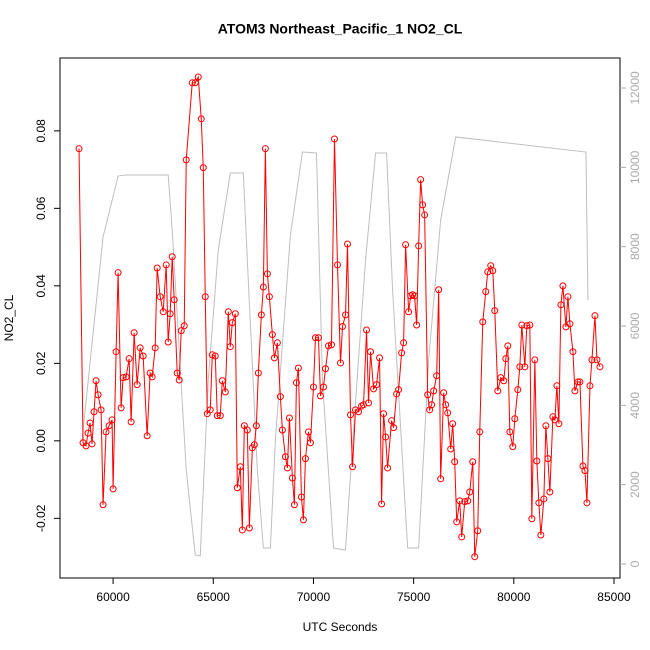 The width and height of the screenshot is (650, 650). I want to click on x-tick-label: 85000, so click(614, 597).